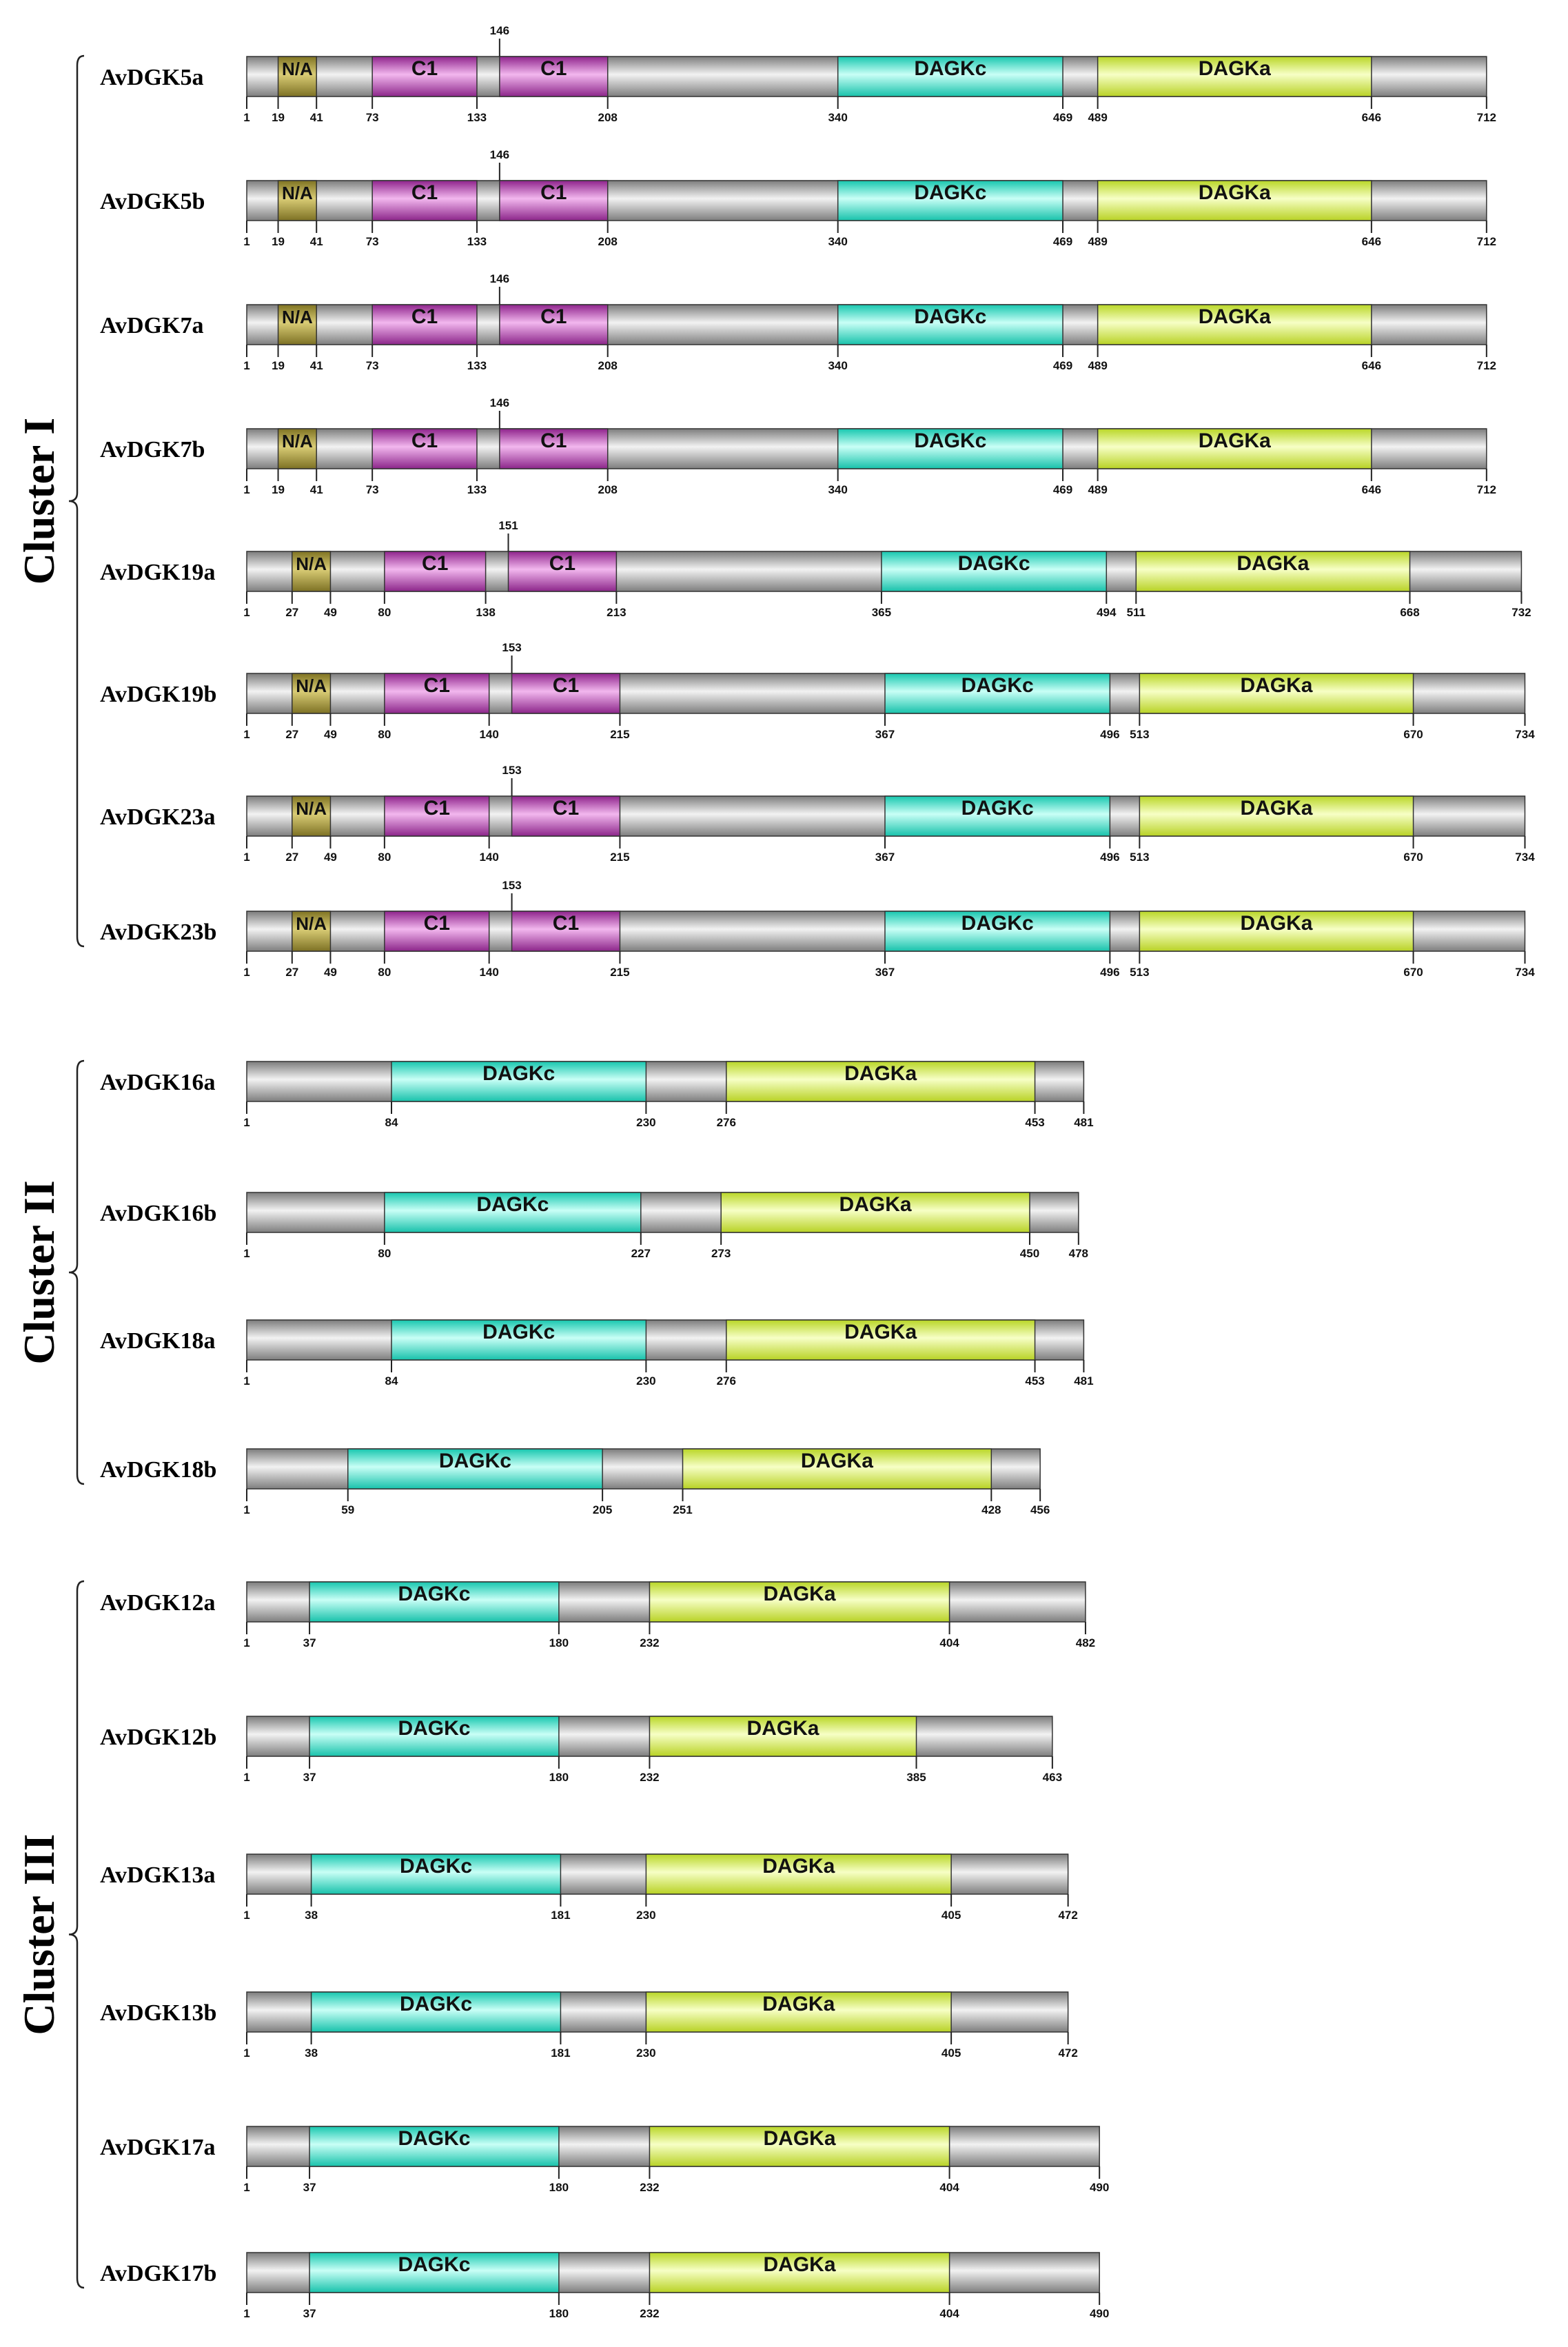  Describe the element at coordinates (1099, 2314) in the screenshot. I see `position-label: 490` at that location.